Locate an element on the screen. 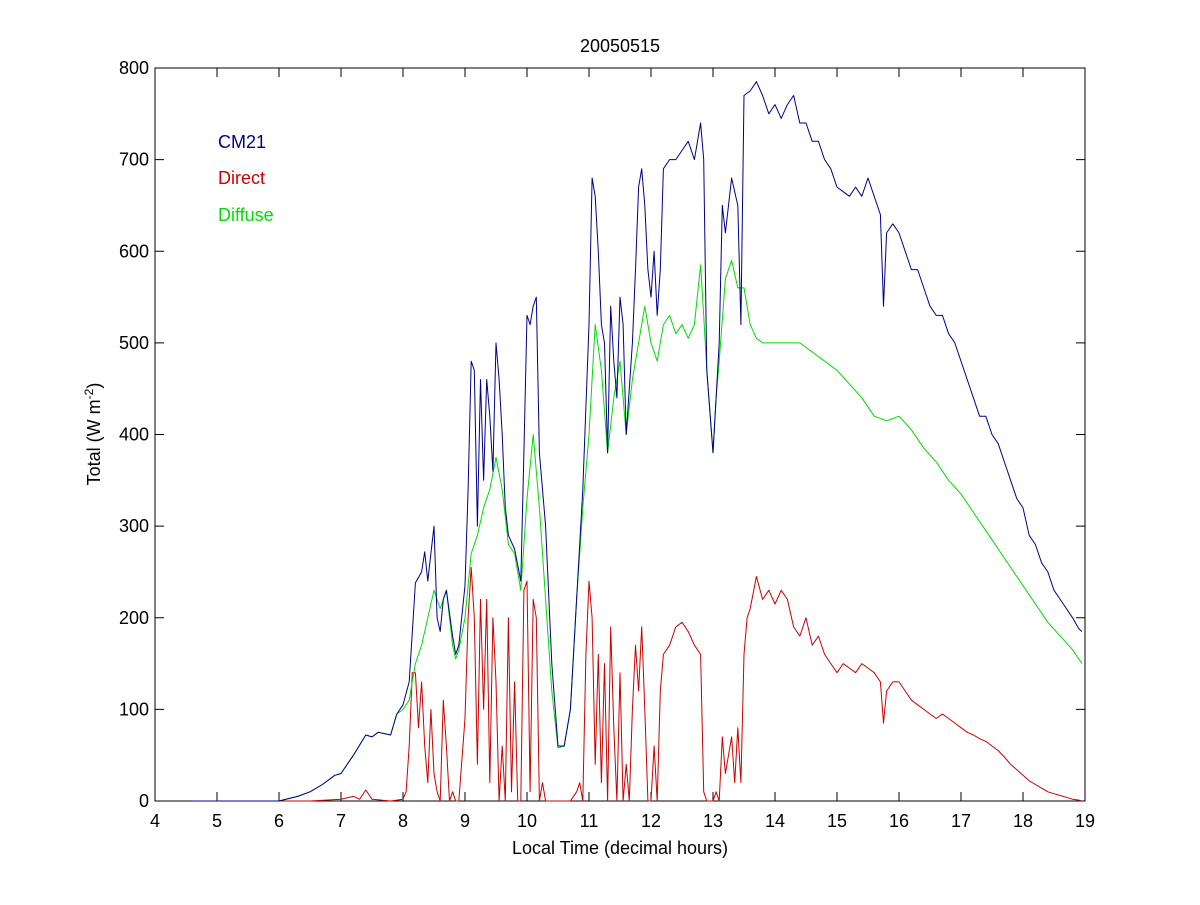 This screenshot has width=1200, height=905. x-tick-label: 11 is located at coordinates (589, 821).